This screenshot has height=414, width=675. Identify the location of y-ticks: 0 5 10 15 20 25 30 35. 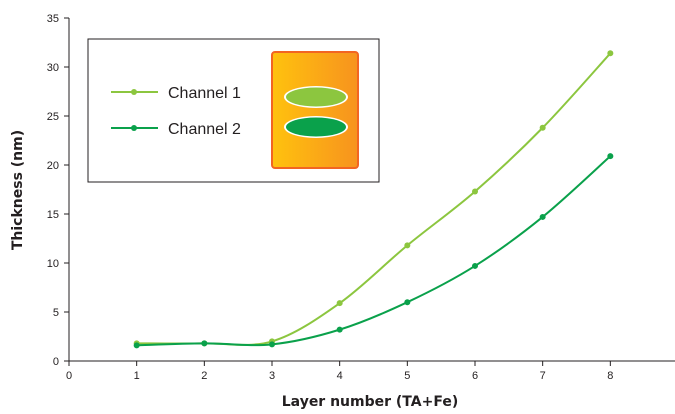
(58, 190).